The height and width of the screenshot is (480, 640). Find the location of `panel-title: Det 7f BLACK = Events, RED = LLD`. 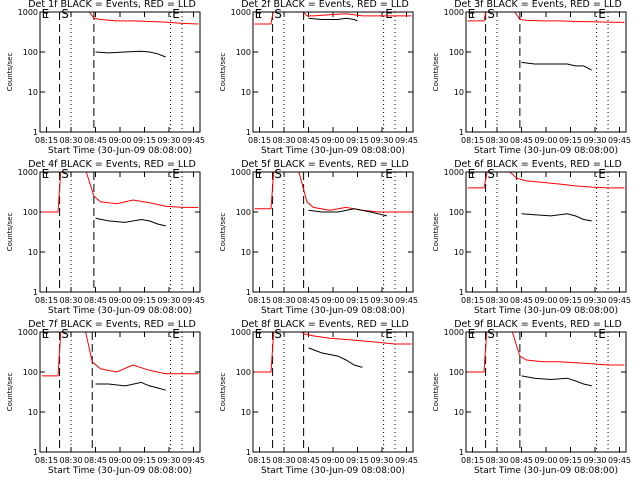

panel-title: Det 7f BLACK = Events, RED = LLD is located at coordinates (112, 324).